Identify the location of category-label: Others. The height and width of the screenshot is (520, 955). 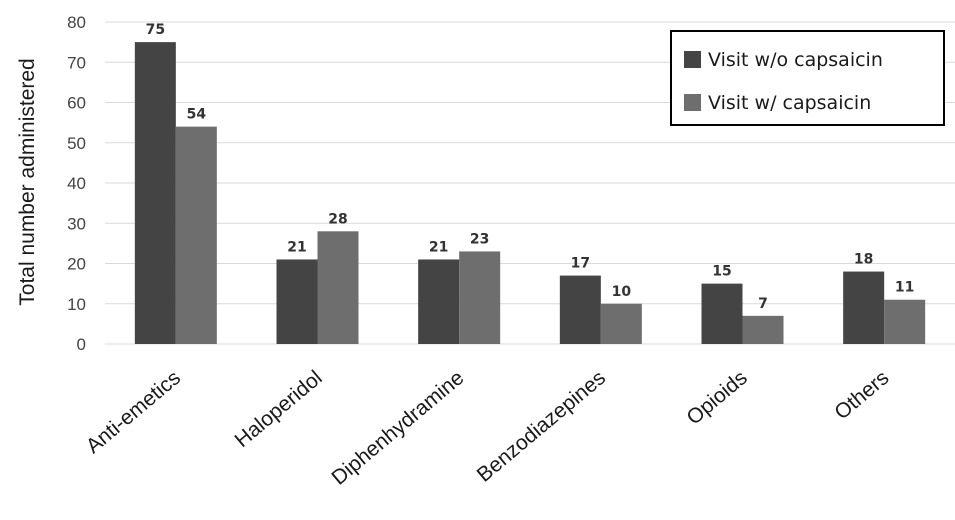
(861, 395).